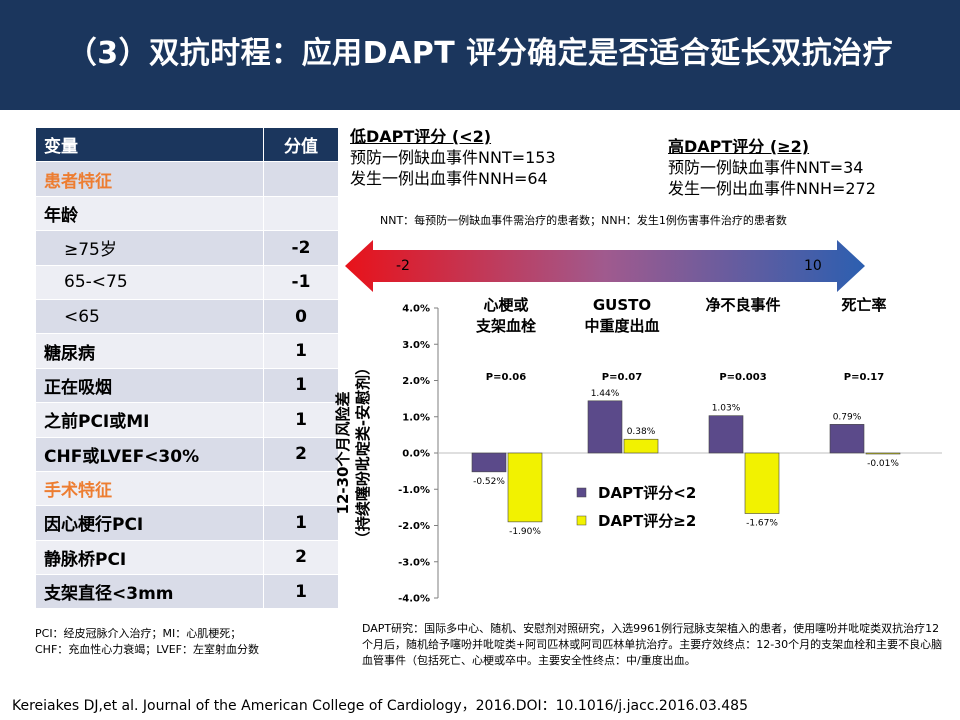  I want to click on table-row: 正在吸烟 1, so click(187, 385).